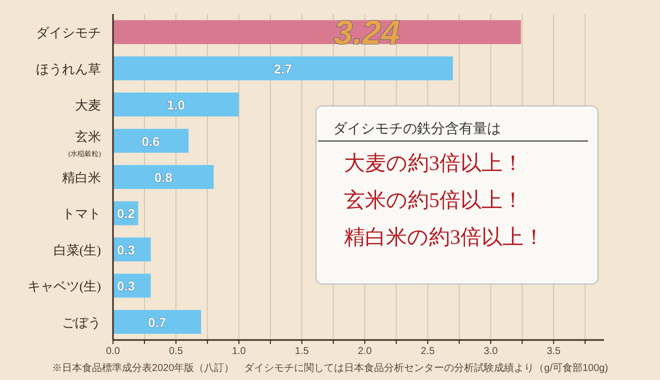 The image size is (660, 380). Describe the element at coordinates (302, 351) in the screenshot. I see `x-tick-label: 1.5` at that location.